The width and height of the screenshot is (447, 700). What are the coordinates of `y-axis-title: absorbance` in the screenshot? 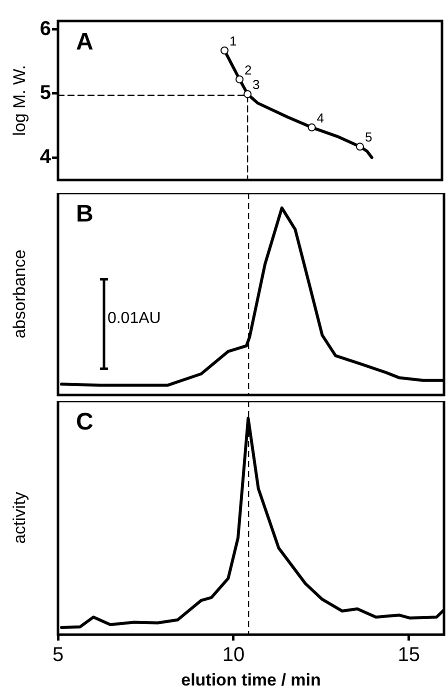 It's located at (19, 294).